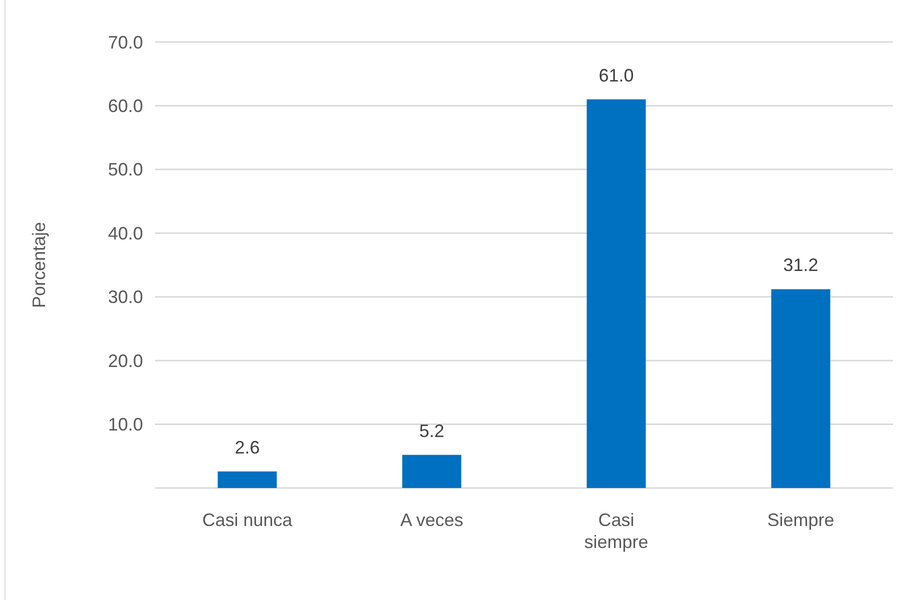  I want to click on x-tick-label: Casi siempre, so click(616, 531).